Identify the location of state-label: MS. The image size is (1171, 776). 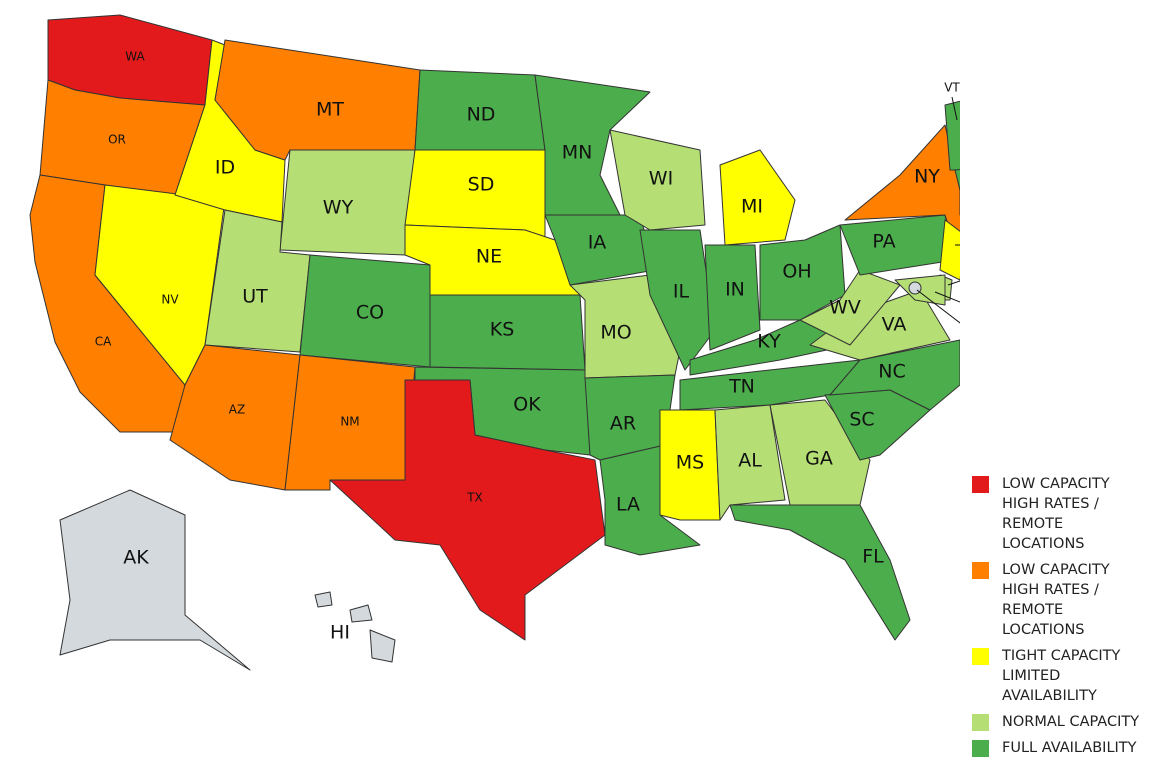
(690, 463).